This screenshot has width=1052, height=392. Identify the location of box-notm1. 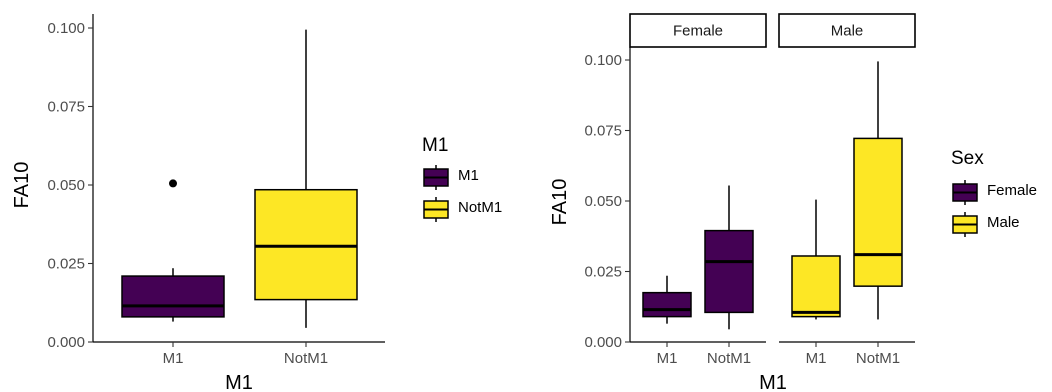
(306, 178).